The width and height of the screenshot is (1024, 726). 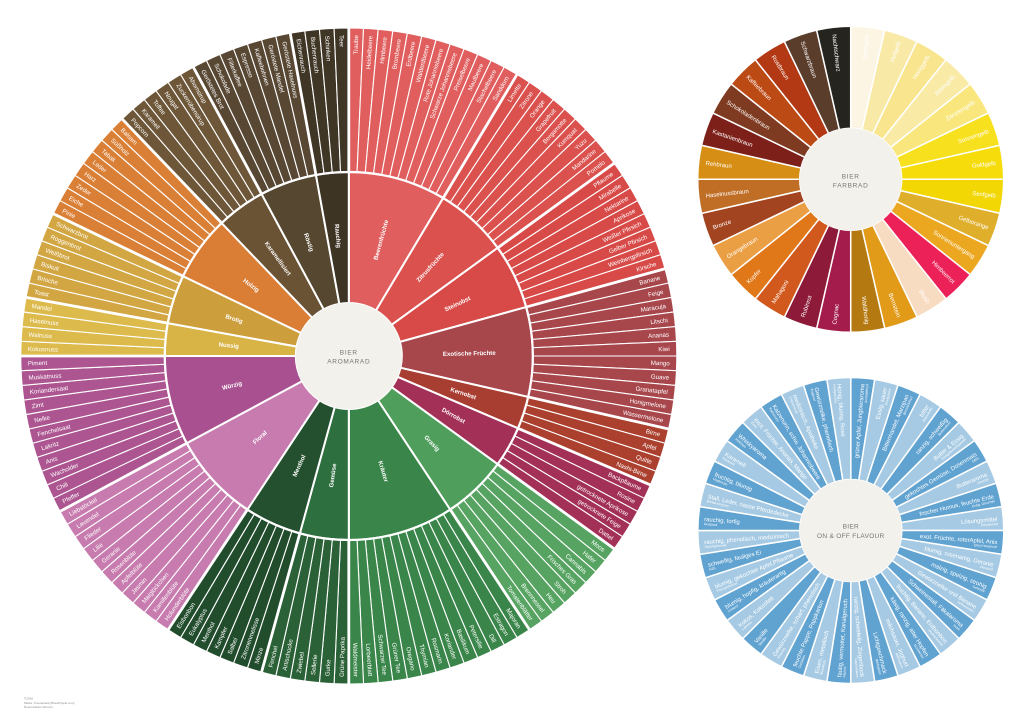 What do you see at coordinates (41, 308) in the screenshot?
I see `svg-text: Mandel` at bounding box center [41, 308].